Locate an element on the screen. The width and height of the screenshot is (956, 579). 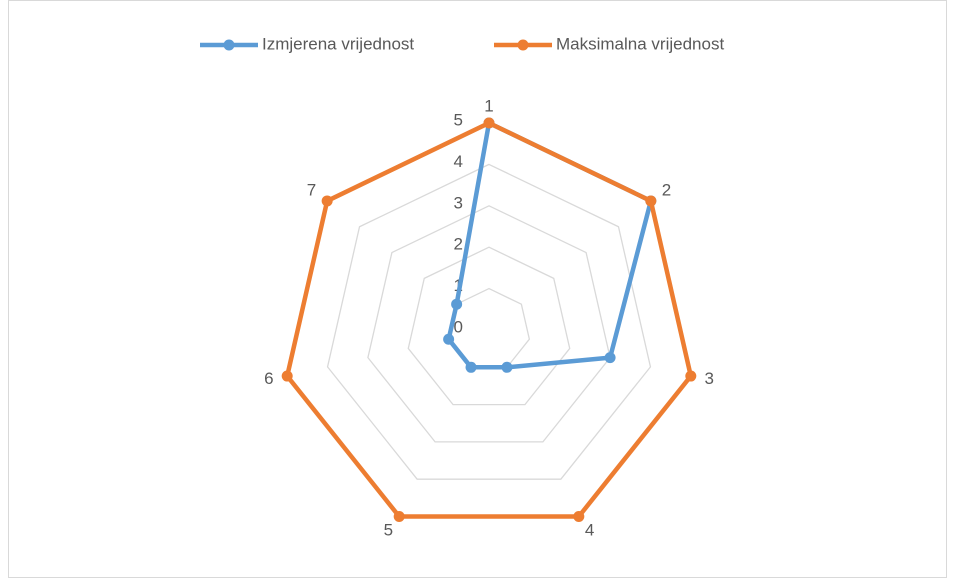
radial-tick-label: 5 is located at coordinates (458, 119).